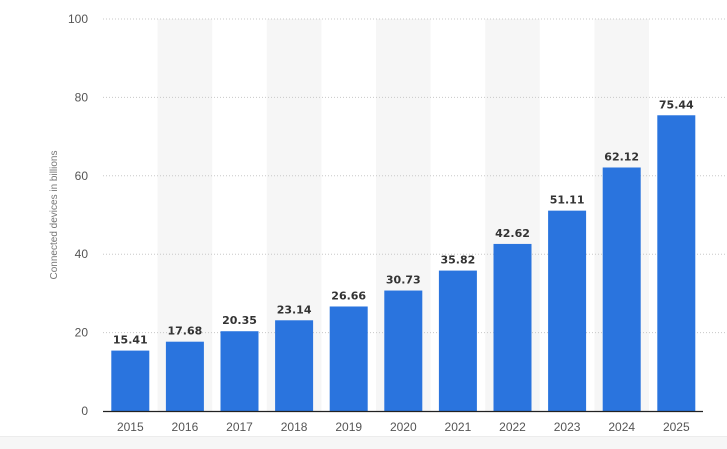  What do you see at coordinates (185, 331) in the screenshot?
I see `value-label-2016: 17.68` at bounding box center [185, 331].